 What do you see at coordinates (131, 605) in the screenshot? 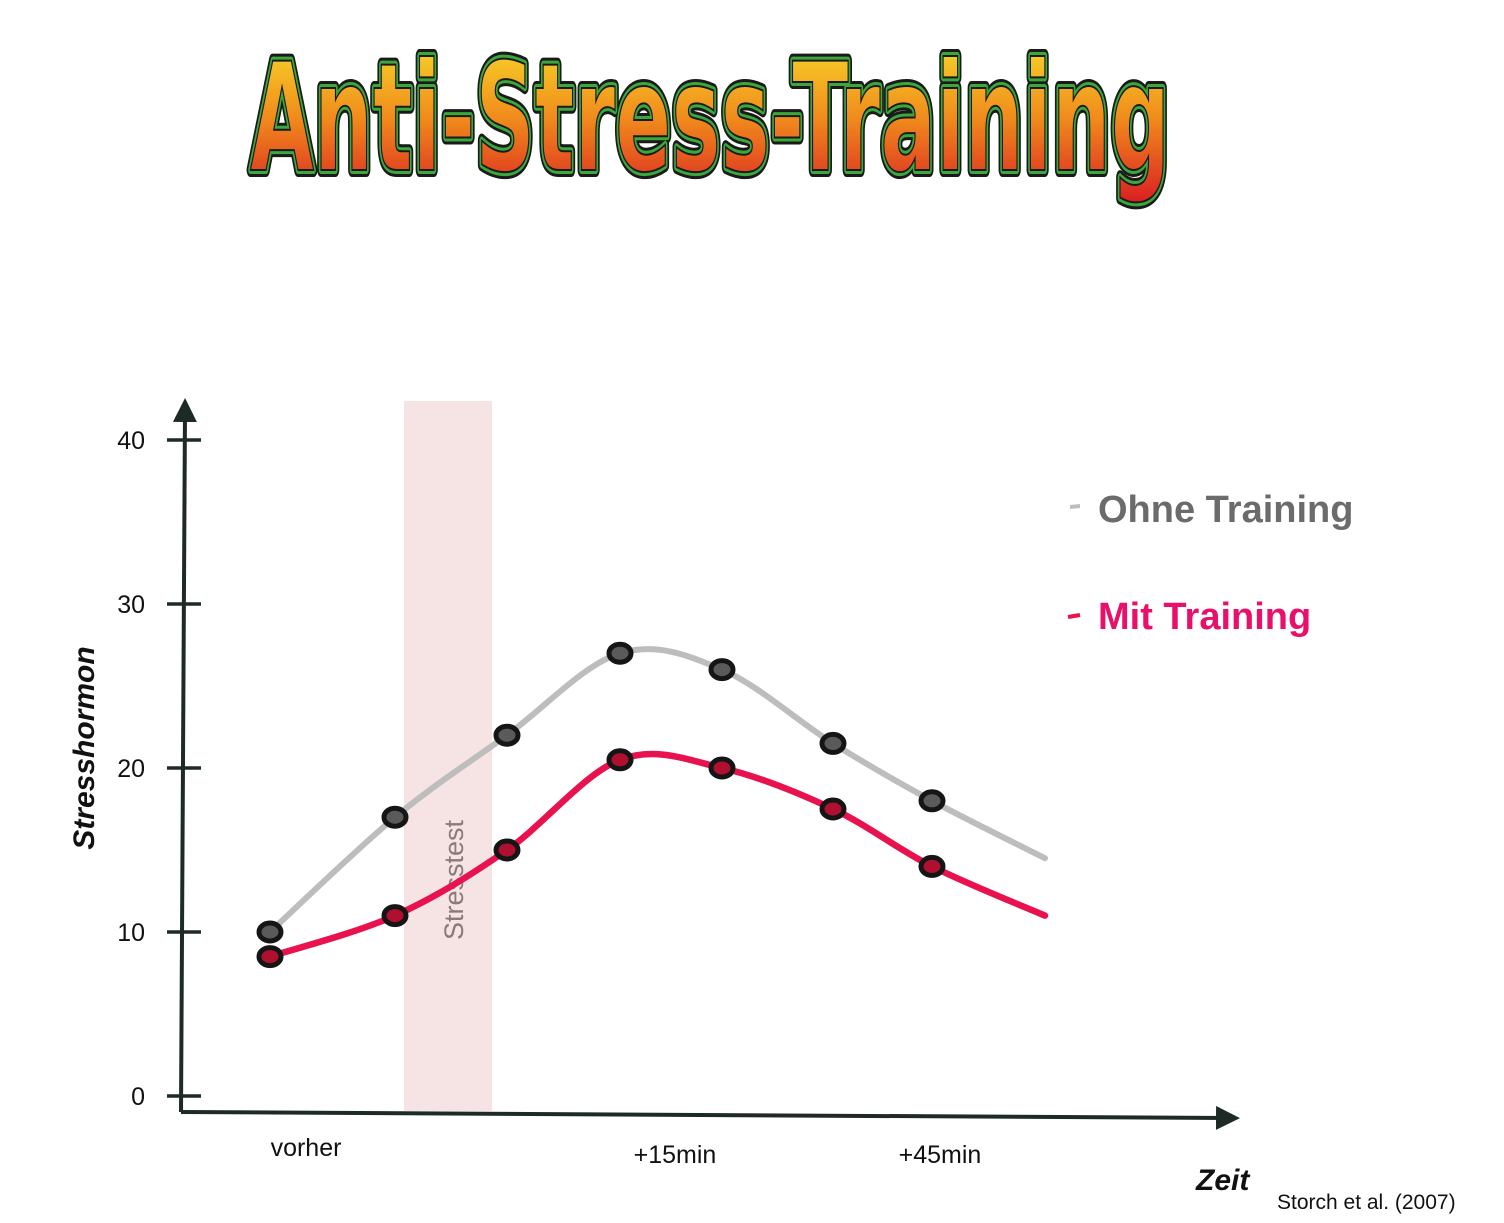
I see `y-tick-label: 30` at bounding box center [131, 605].